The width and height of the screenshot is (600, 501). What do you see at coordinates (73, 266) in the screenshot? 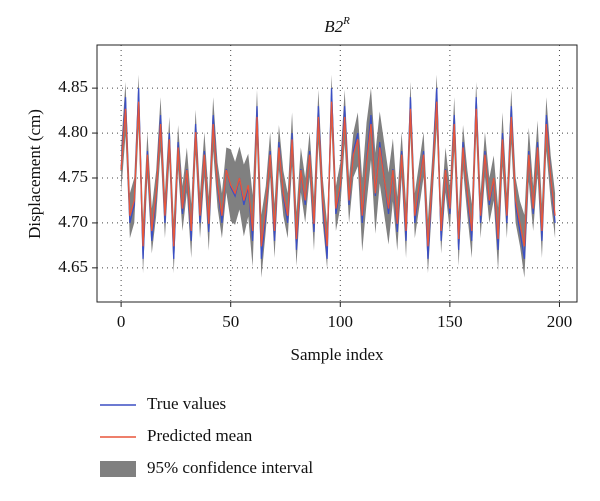
I see `y-tick-label: 4.65` at bounding box center [73, 266].